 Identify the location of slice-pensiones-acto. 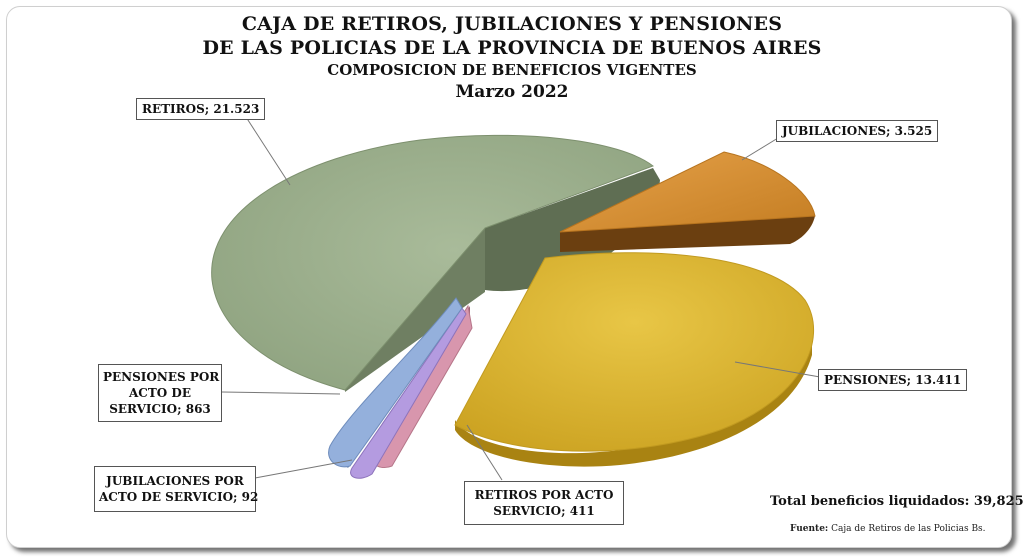
(395, 382).